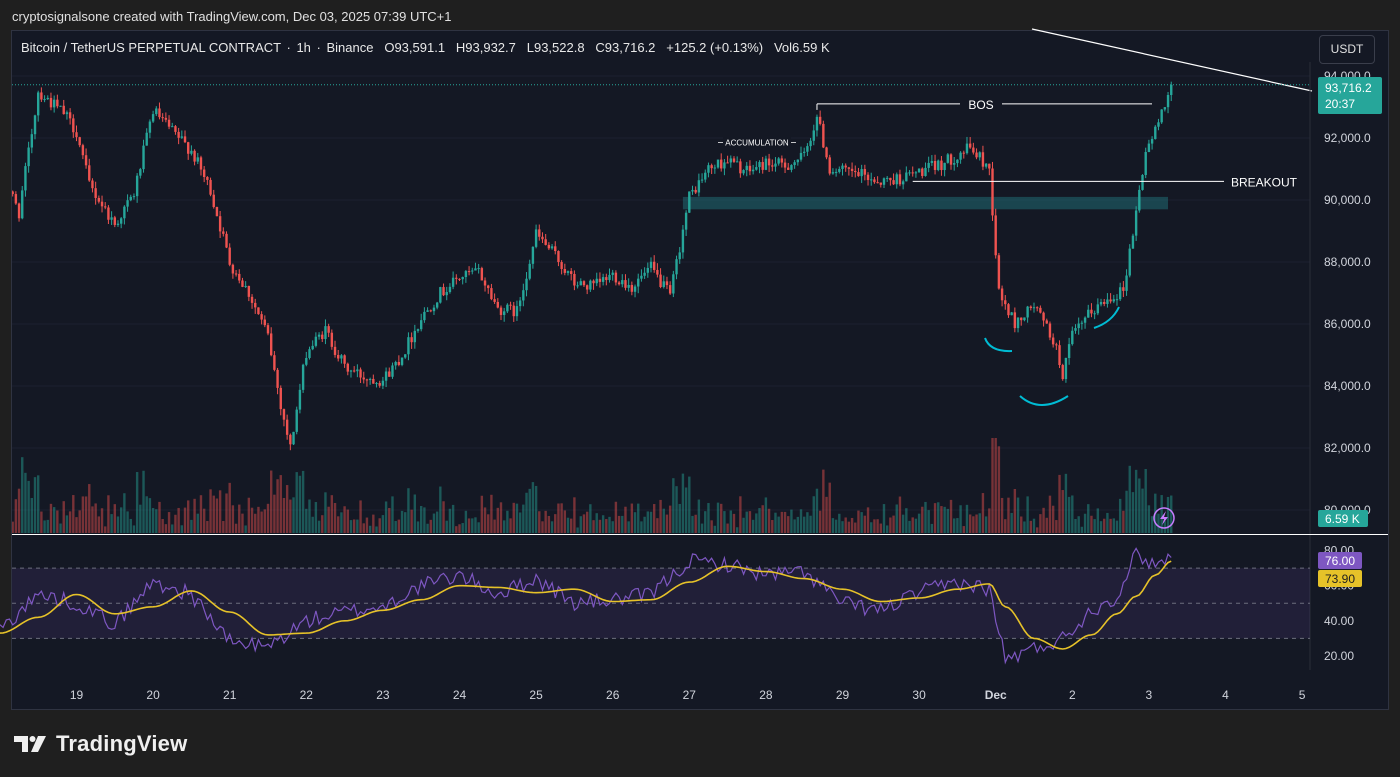  What do you see at coordinates (1350, 95) in the screenshot?
I see `last-price-tag` at bounding box center [1350, 95].